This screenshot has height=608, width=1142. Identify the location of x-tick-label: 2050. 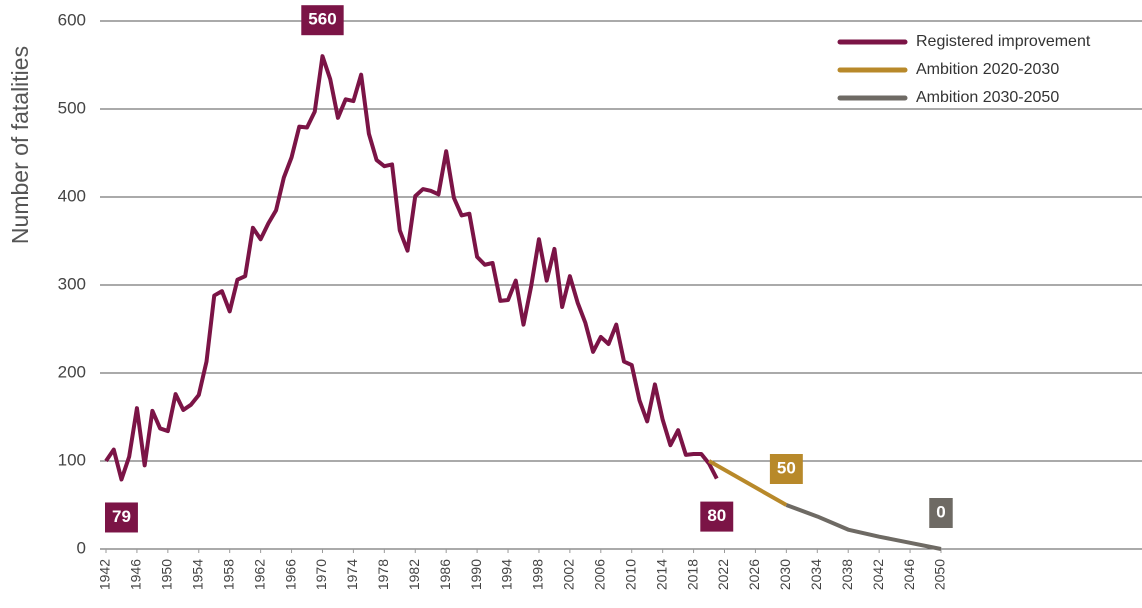
(940, 574).